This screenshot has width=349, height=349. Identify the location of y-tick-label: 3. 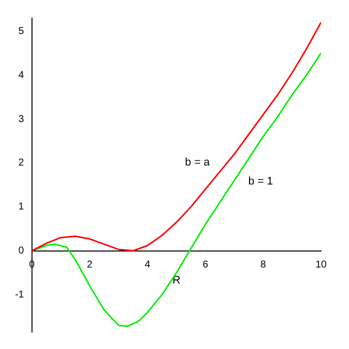
(21, 119).